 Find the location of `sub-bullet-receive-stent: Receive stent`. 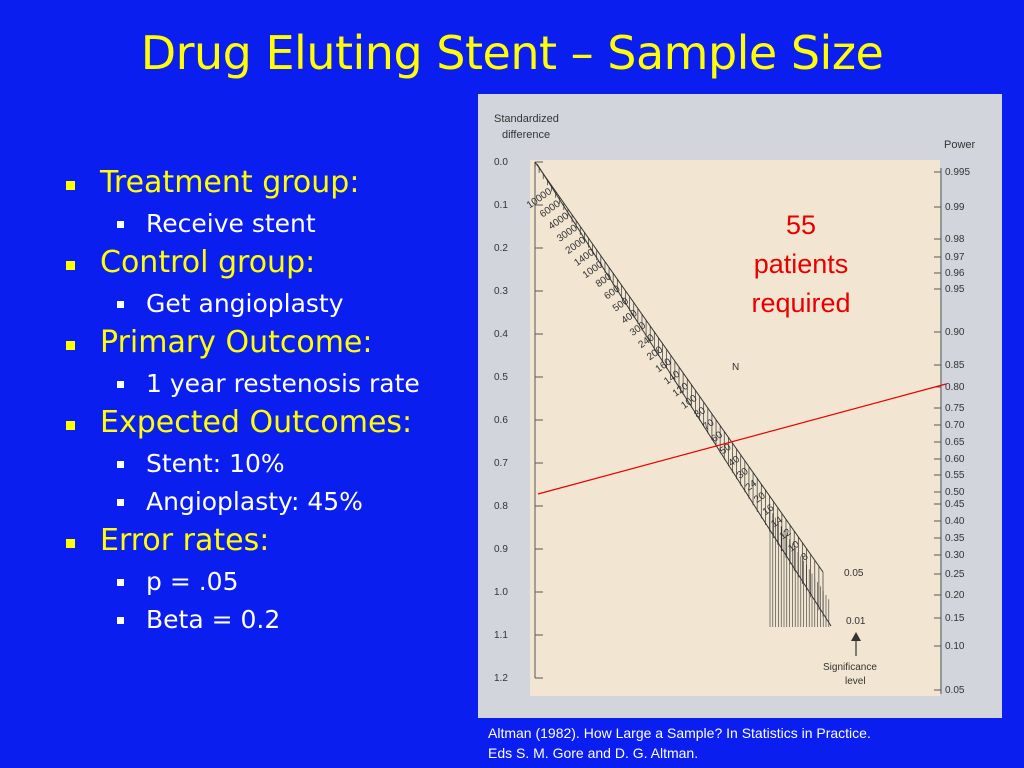

sub-bullet-receive-stent: Receive stent is located at coordinates (272, 224).